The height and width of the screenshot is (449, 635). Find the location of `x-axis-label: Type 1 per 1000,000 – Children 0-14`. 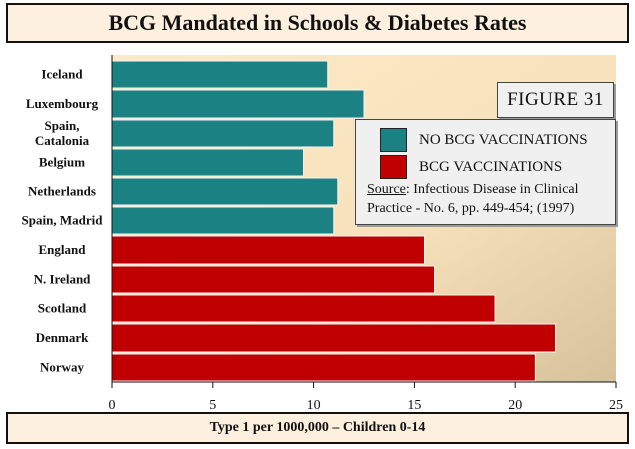

x-axis-label: Type 1 per 1000,000 – Children 0-14 is located at coordinates (317, 427).